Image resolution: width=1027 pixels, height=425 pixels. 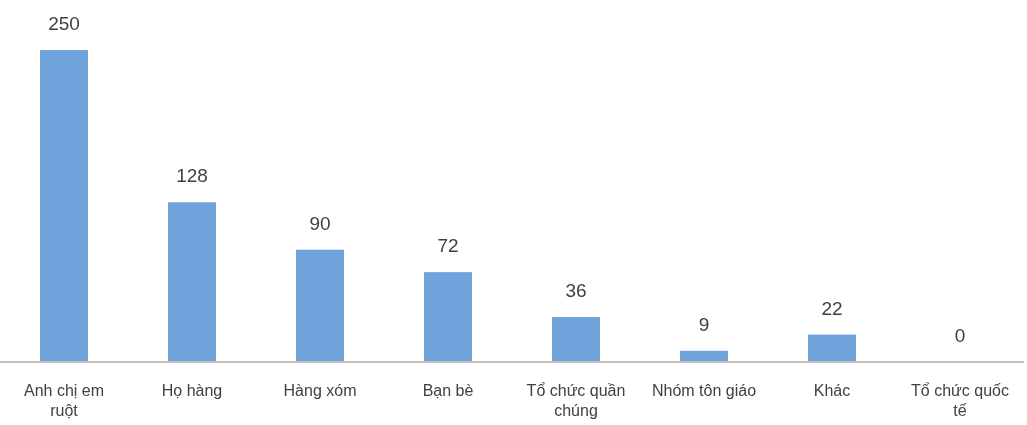 I want to click on x-tick-label: Tổ chức quần chúng, so click(x=576, y=401).